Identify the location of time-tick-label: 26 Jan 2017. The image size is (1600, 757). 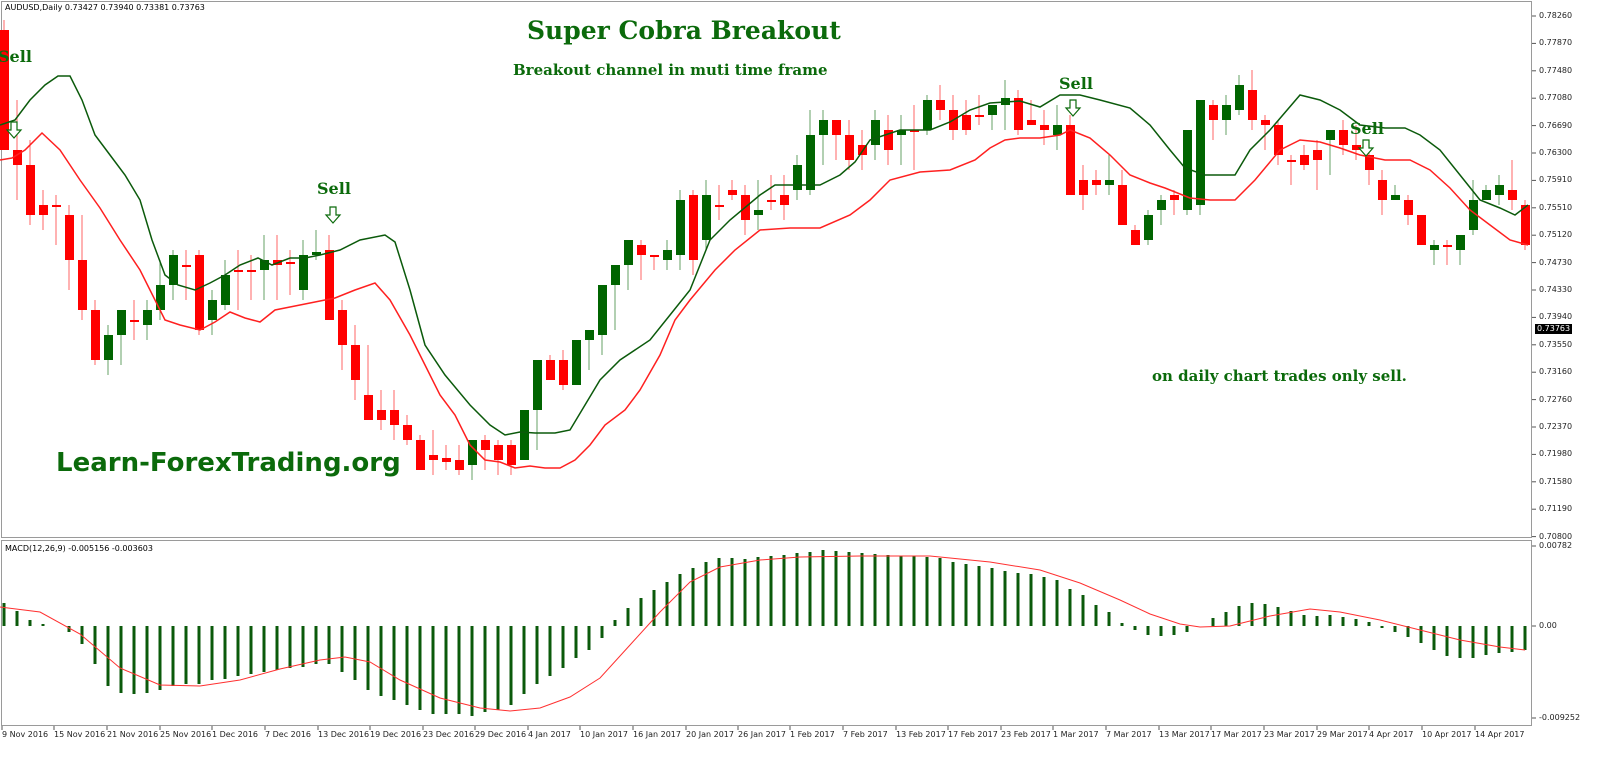
(762, 734).